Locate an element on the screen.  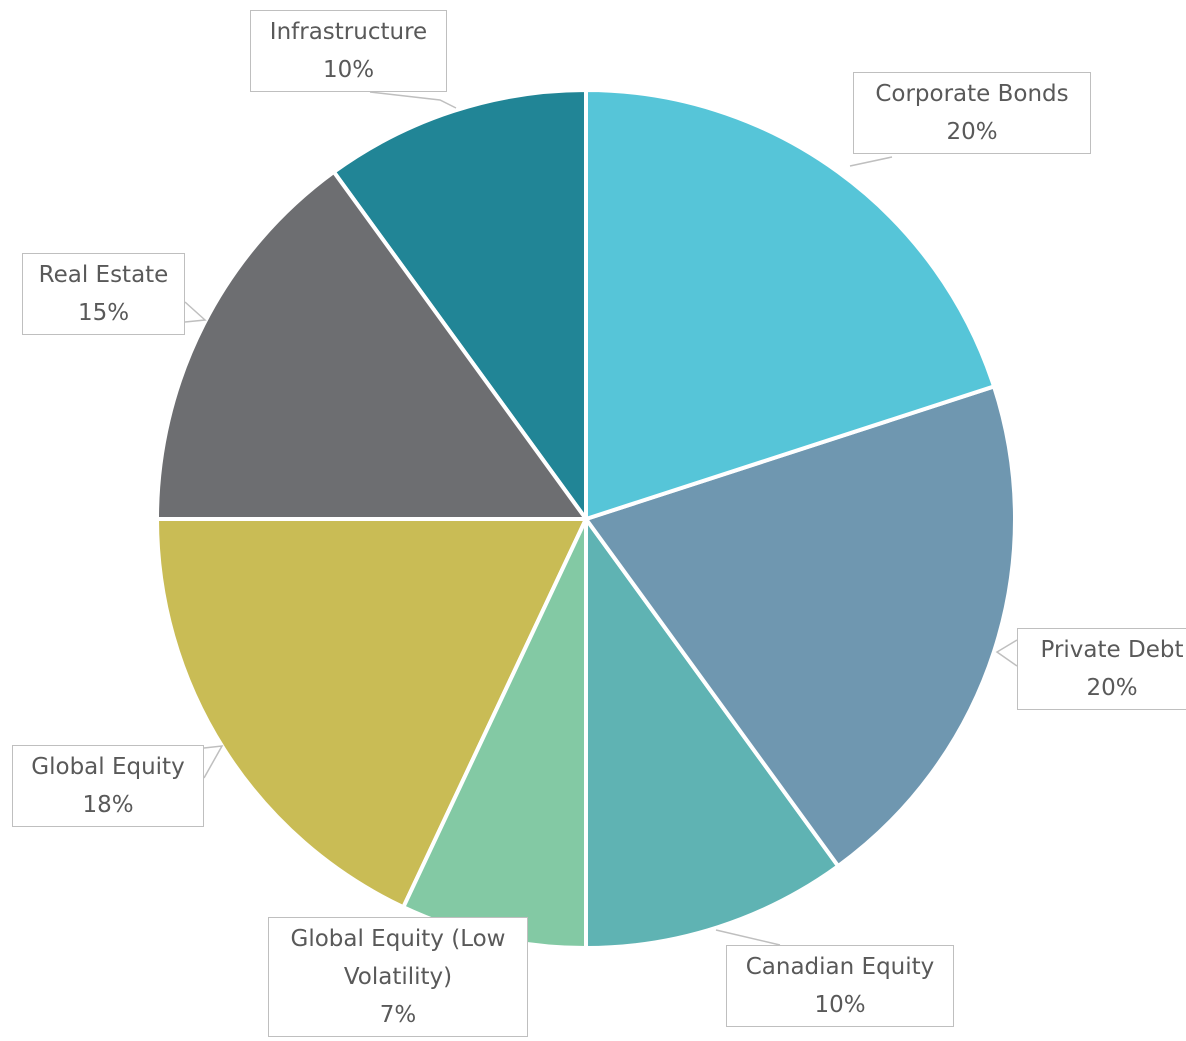
category-label: Corporate Bonds is located at coordinates (972, 94).